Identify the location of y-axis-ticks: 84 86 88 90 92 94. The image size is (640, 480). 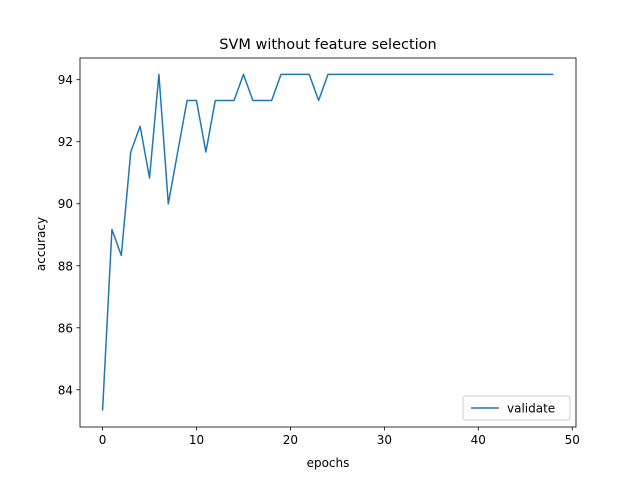
(69, 235).